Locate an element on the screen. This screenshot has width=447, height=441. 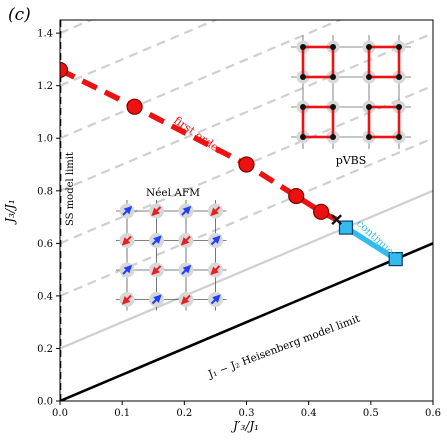
x-tick-label-4: 0.4 is located at coordinates (309, 413).